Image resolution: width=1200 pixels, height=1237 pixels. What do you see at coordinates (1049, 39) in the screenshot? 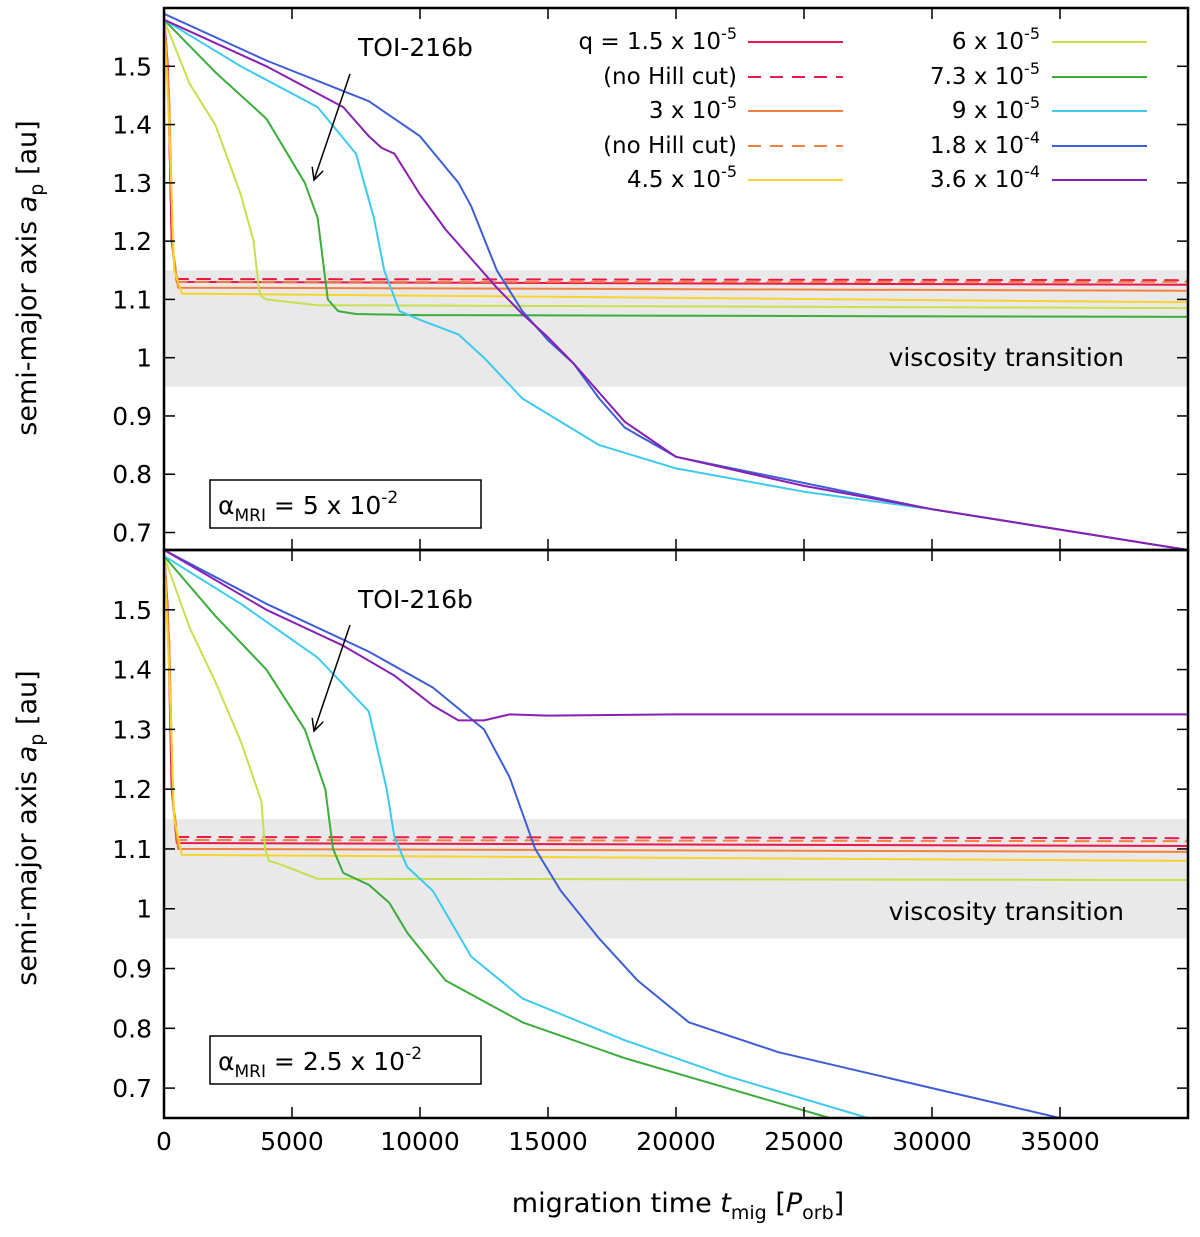
I see `legend-entry: 6 x 10-5` at bounding box center [1049, 39].